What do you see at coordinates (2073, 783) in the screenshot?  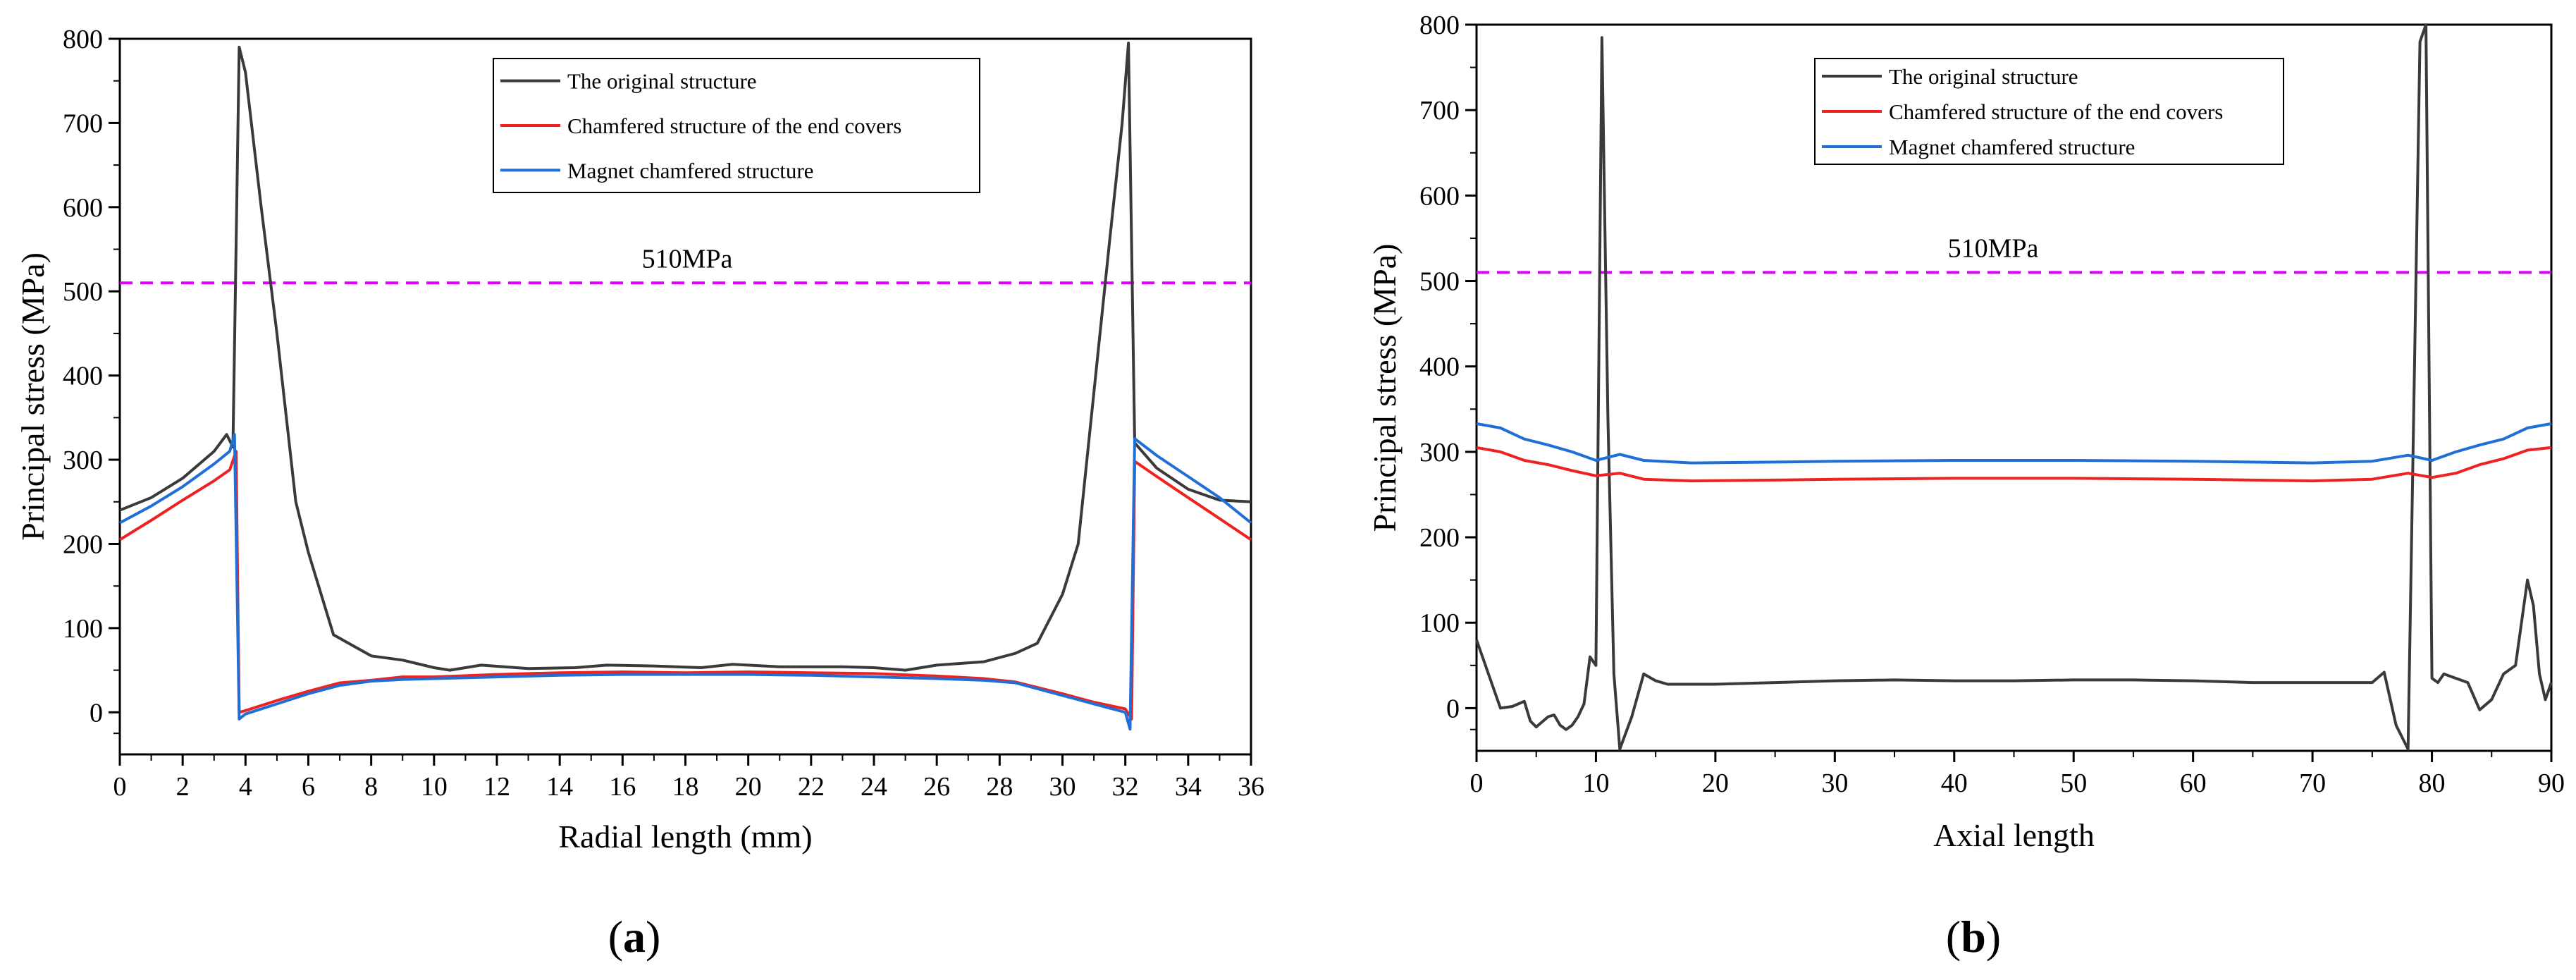 I see `x-tick-label: 50` at bounding box center [2073, 783].